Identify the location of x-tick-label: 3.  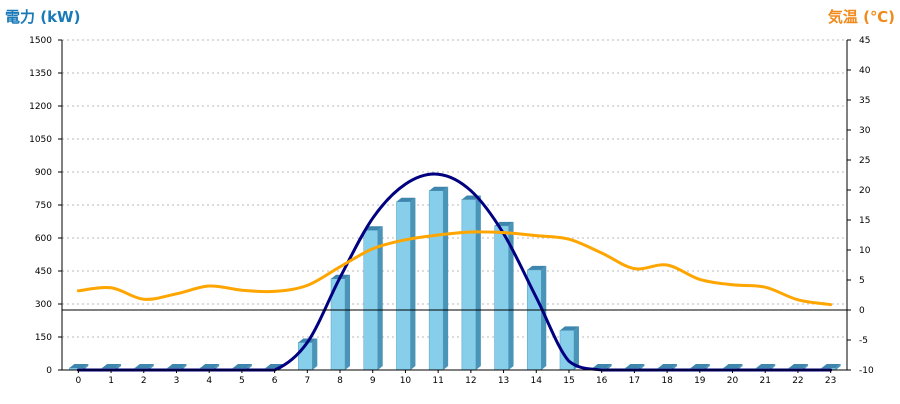
(177, 381).